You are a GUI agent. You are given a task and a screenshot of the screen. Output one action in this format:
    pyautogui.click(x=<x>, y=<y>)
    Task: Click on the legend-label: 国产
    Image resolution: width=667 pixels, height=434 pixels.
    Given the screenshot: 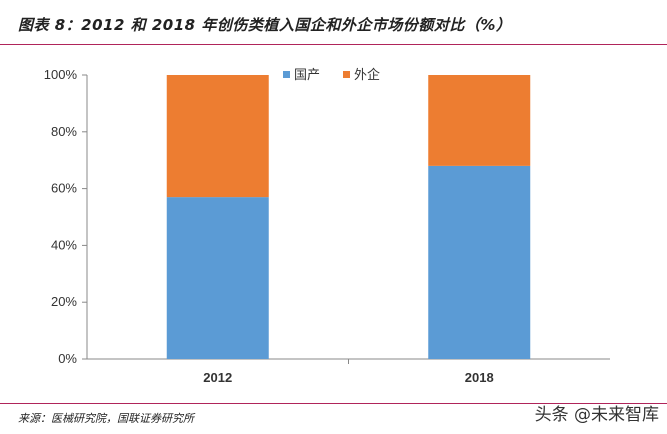 What is the action you would take?
    pyautogui.click(x=307, y=75)
    